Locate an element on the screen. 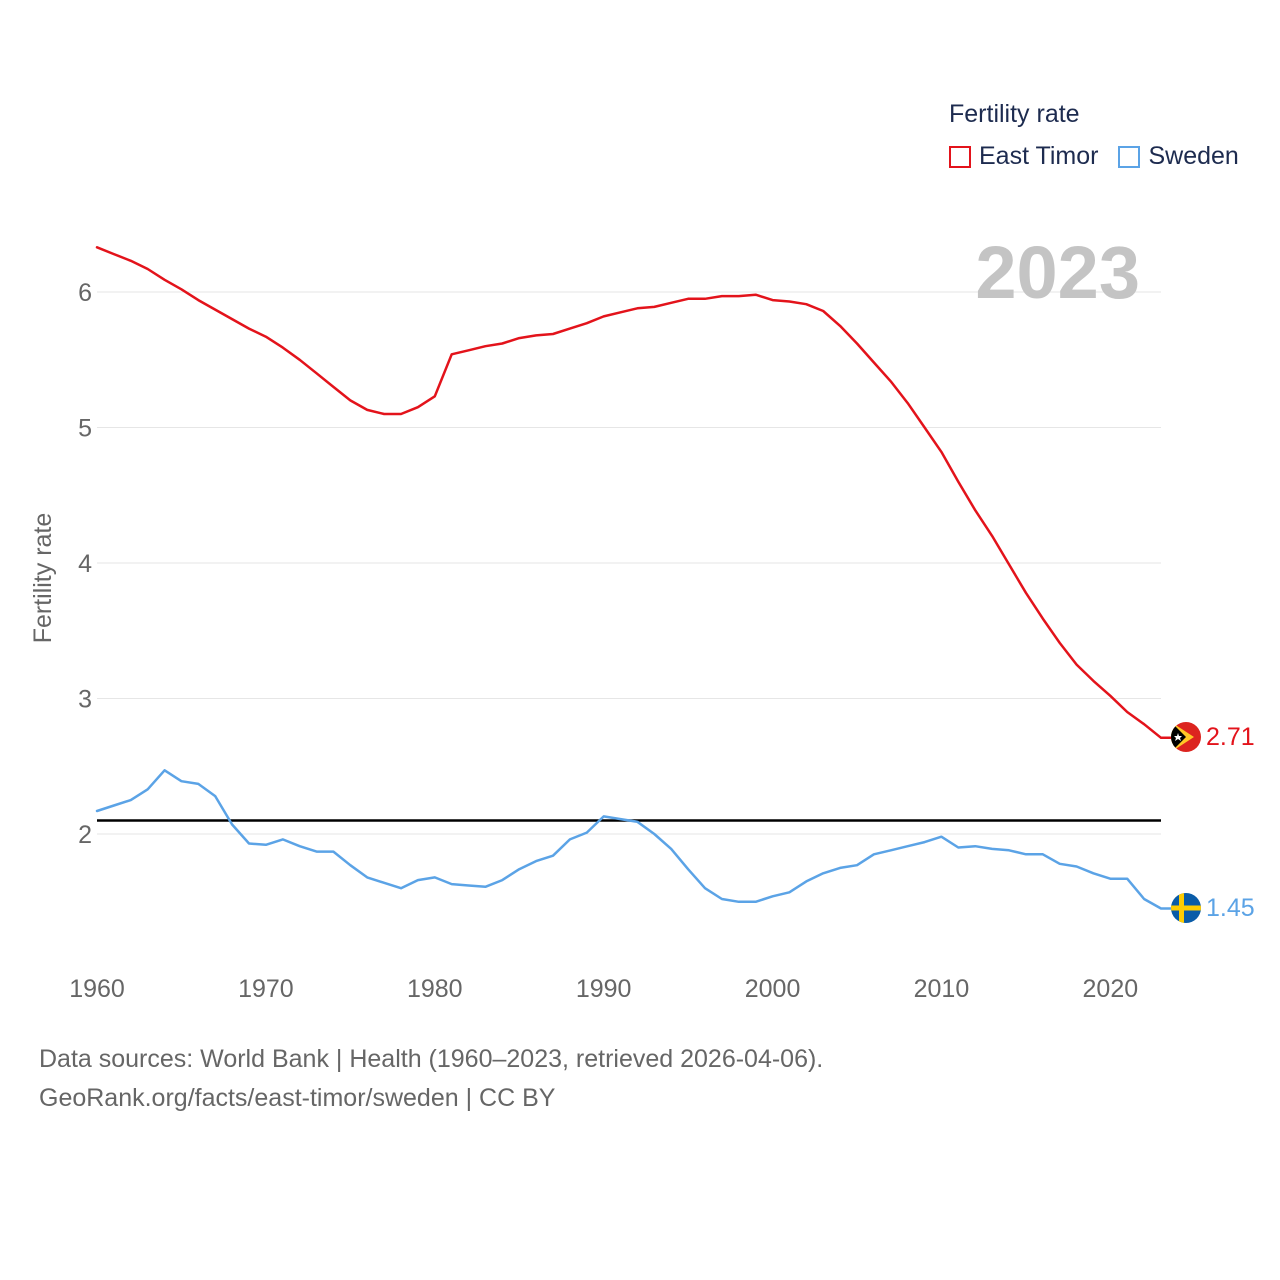 The image size is (1280, 1280). x-tick-label: 2000 is located at coordinates (773, 989).